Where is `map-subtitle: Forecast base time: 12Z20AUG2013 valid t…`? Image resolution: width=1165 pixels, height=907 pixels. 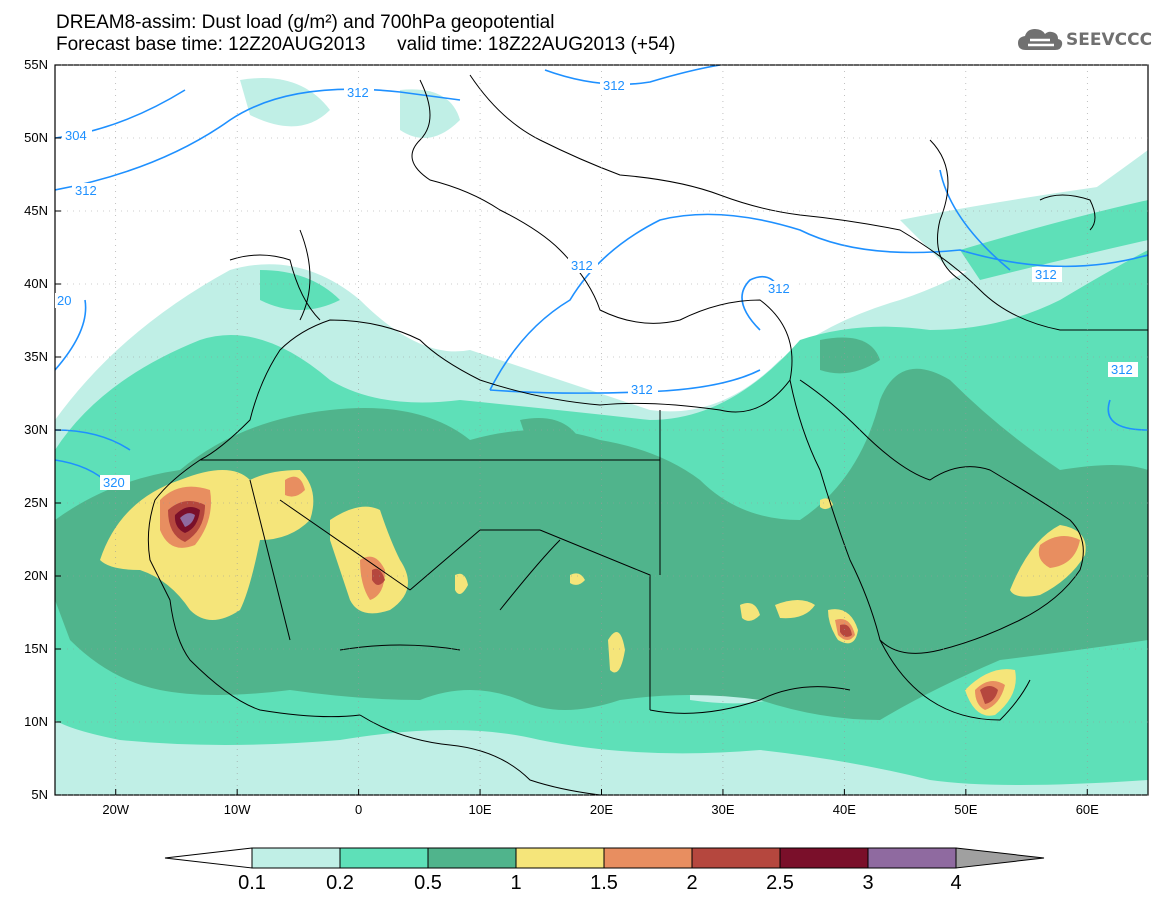
map-subtitle: Forecast base time: 12Z20AUG2013 valid t… is located at coordinates (365, 45).